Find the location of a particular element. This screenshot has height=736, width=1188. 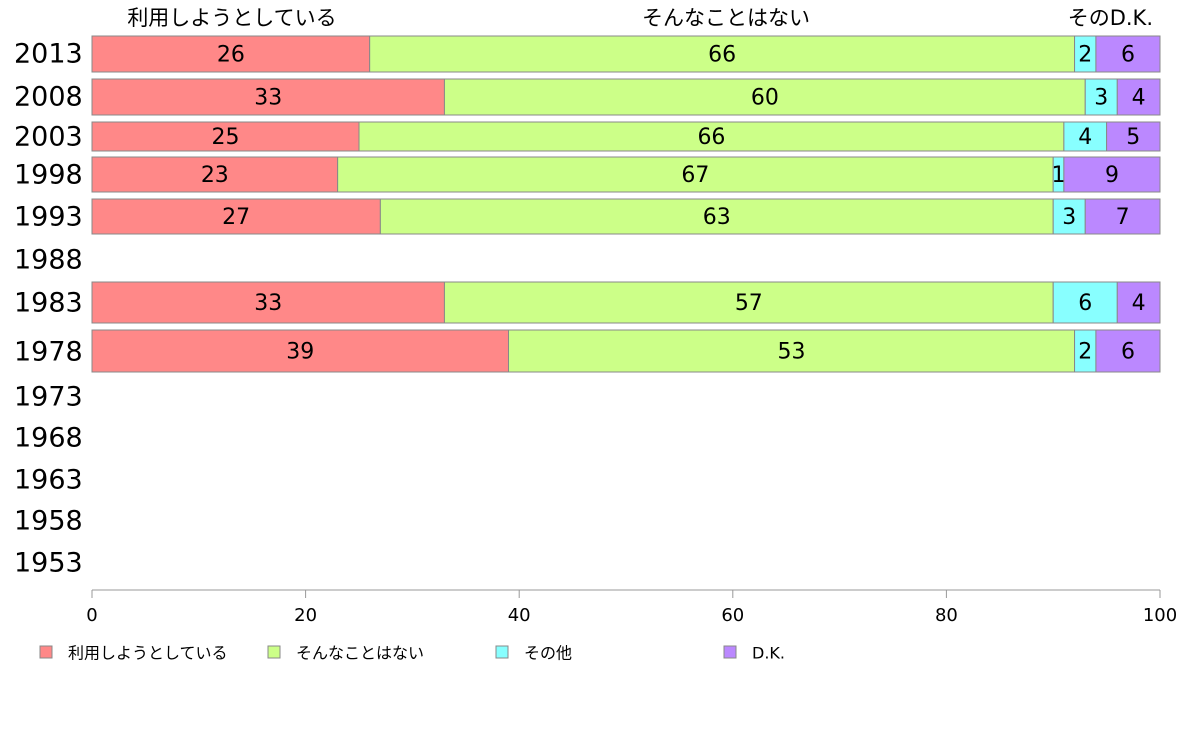

x-tick-label-40: 40 is located at coordinates (519, 615).